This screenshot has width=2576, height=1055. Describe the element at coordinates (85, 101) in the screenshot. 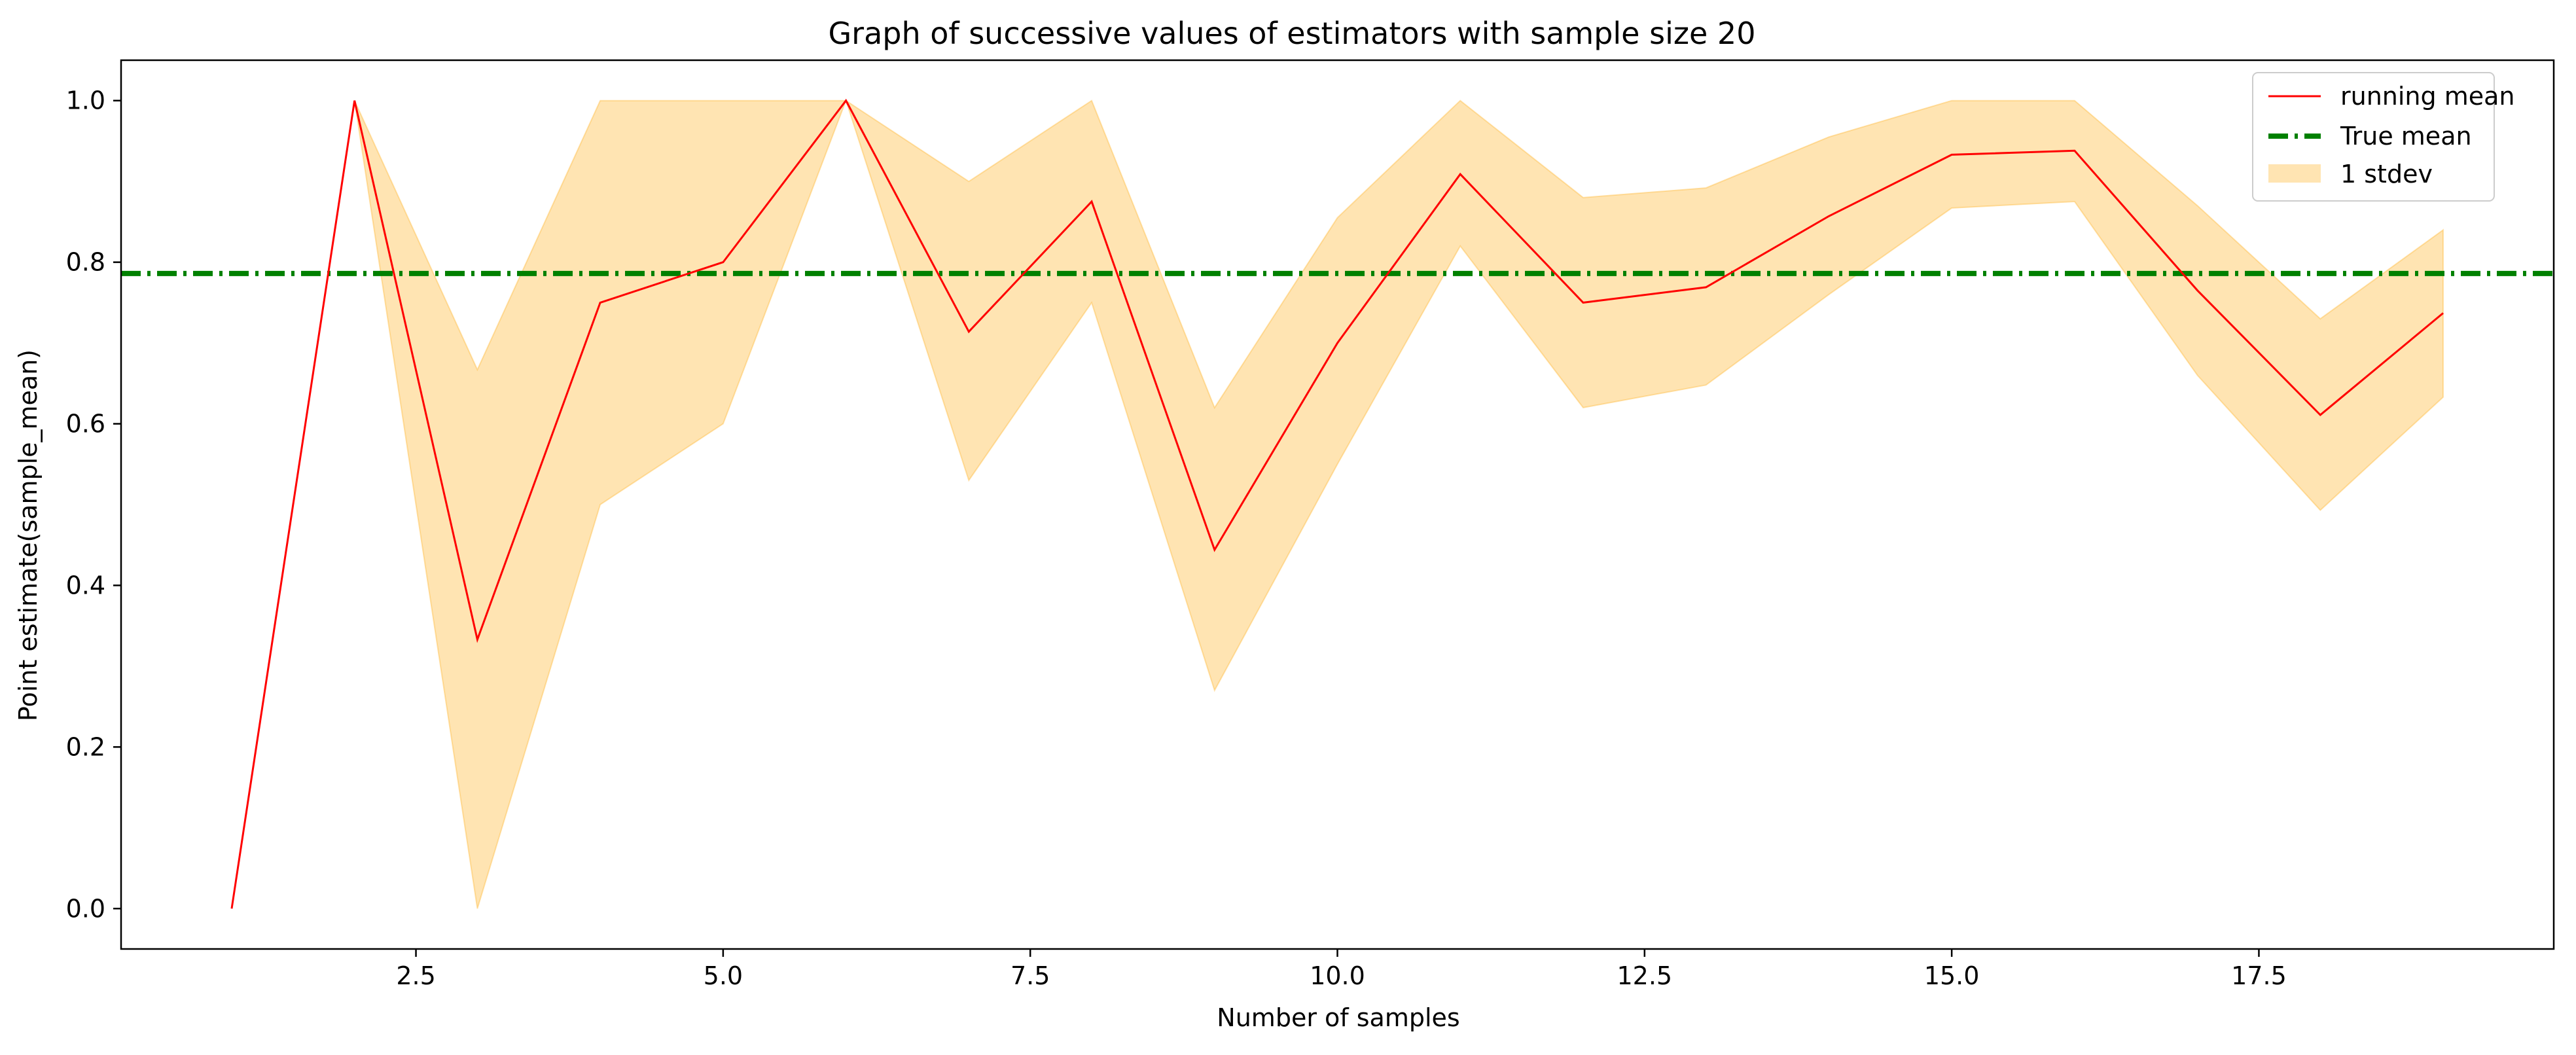

I see `y-tick-label: 1.0` at that location.